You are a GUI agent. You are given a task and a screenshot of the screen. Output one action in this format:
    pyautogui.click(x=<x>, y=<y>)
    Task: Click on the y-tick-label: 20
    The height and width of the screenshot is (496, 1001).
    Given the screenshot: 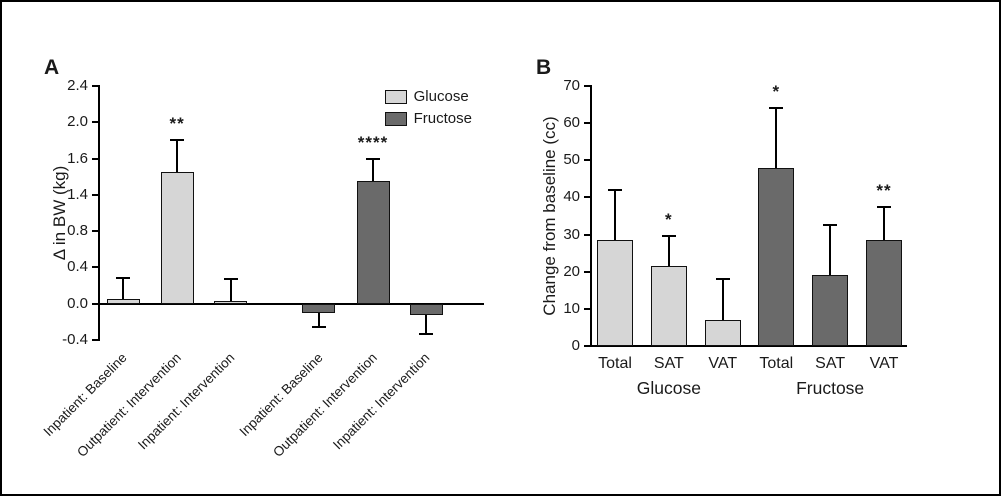 What is the action you would take?
    pyautogui.click(x=571, y=271)
    